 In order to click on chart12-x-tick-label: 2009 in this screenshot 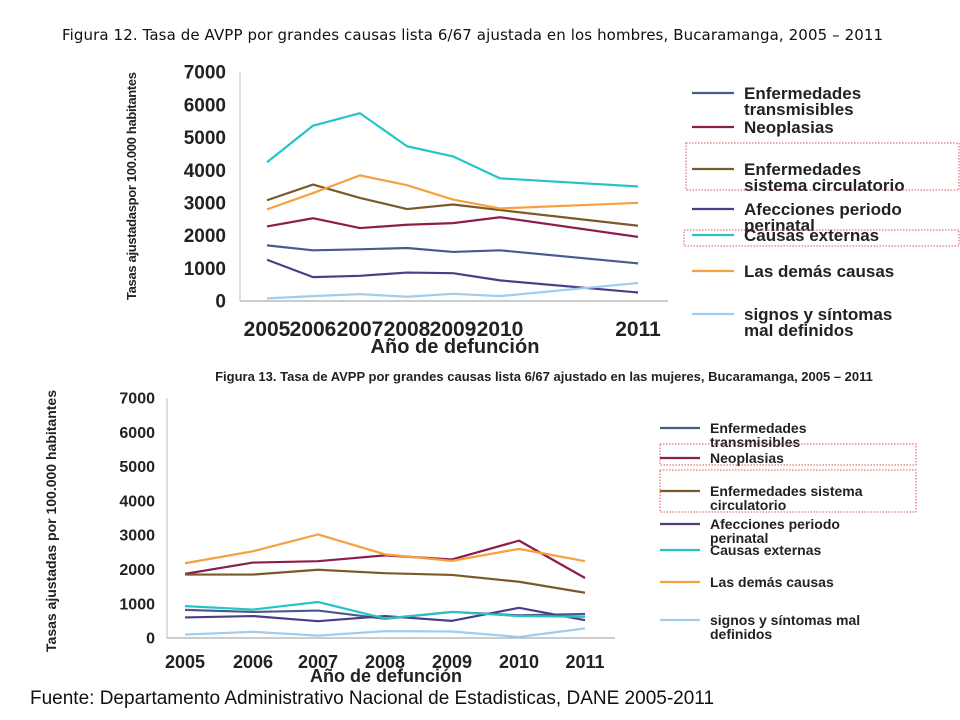, I will do `click(453, 329)`.